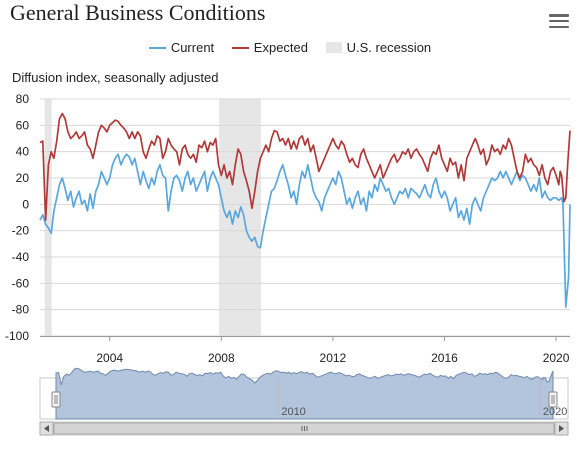  Describe the element at coordinates (389, 47) in the screenshot. I see `legend-label-recession: U.S. recession` at that location.